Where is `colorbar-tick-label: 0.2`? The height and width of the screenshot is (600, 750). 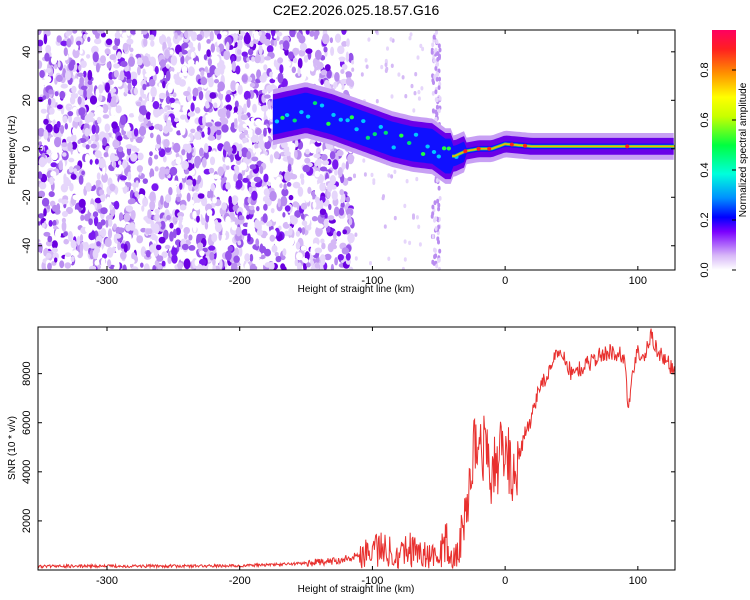 colorbar-tick-label: 0.2 is located at coordinates (705, 219).